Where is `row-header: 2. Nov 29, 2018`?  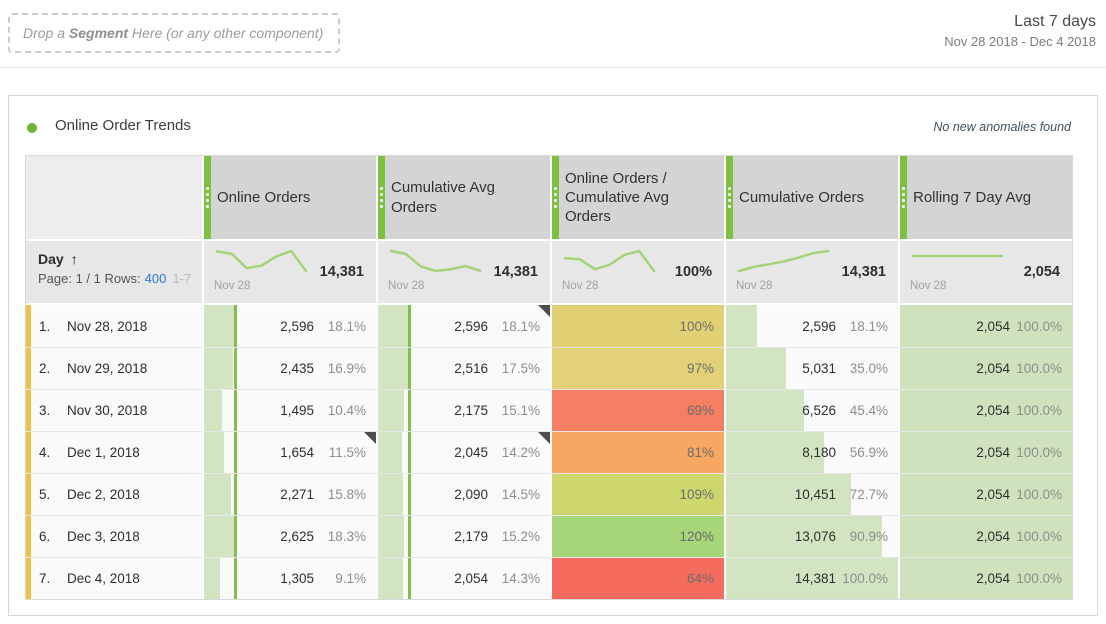
row-header: 2. Nov 29, 2018 is located at coordinates (114, 368).